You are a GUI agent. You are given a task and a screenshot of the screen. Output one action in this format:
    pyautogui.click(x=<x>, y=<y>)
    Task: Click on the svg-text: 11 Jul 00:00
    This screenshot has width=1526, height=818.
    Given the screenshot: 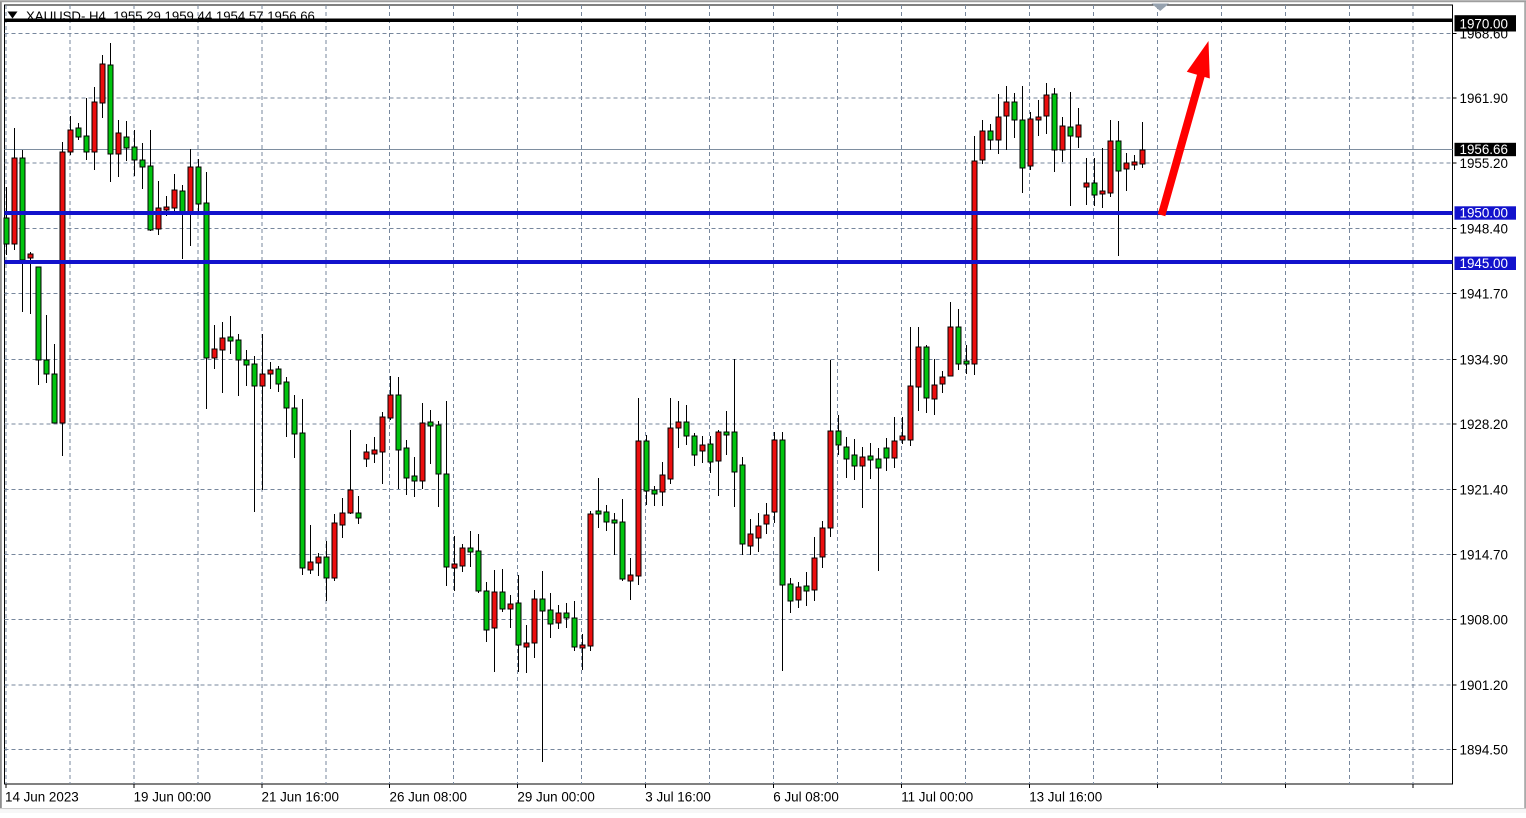 What is the action you would take?
    pyautogui.click(x=937, y=797)
    